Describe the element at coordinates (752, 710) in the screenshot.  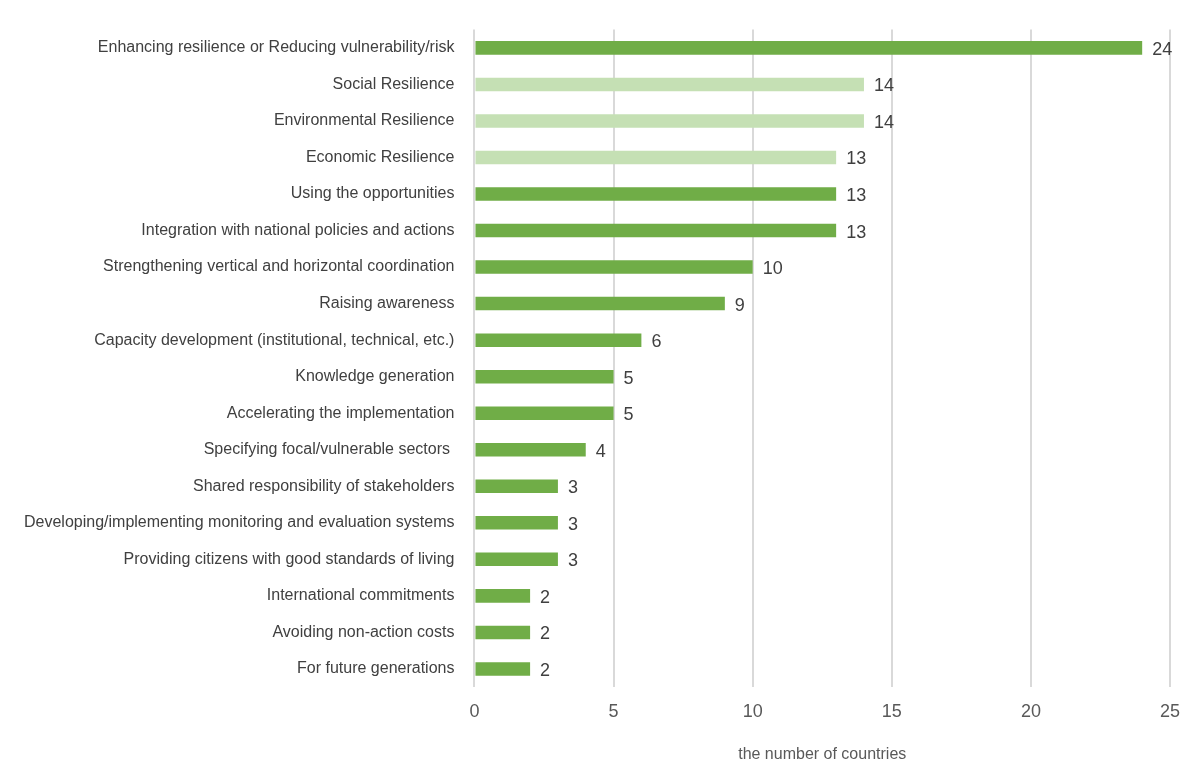
I see `x-tick-label: 10` at that location.